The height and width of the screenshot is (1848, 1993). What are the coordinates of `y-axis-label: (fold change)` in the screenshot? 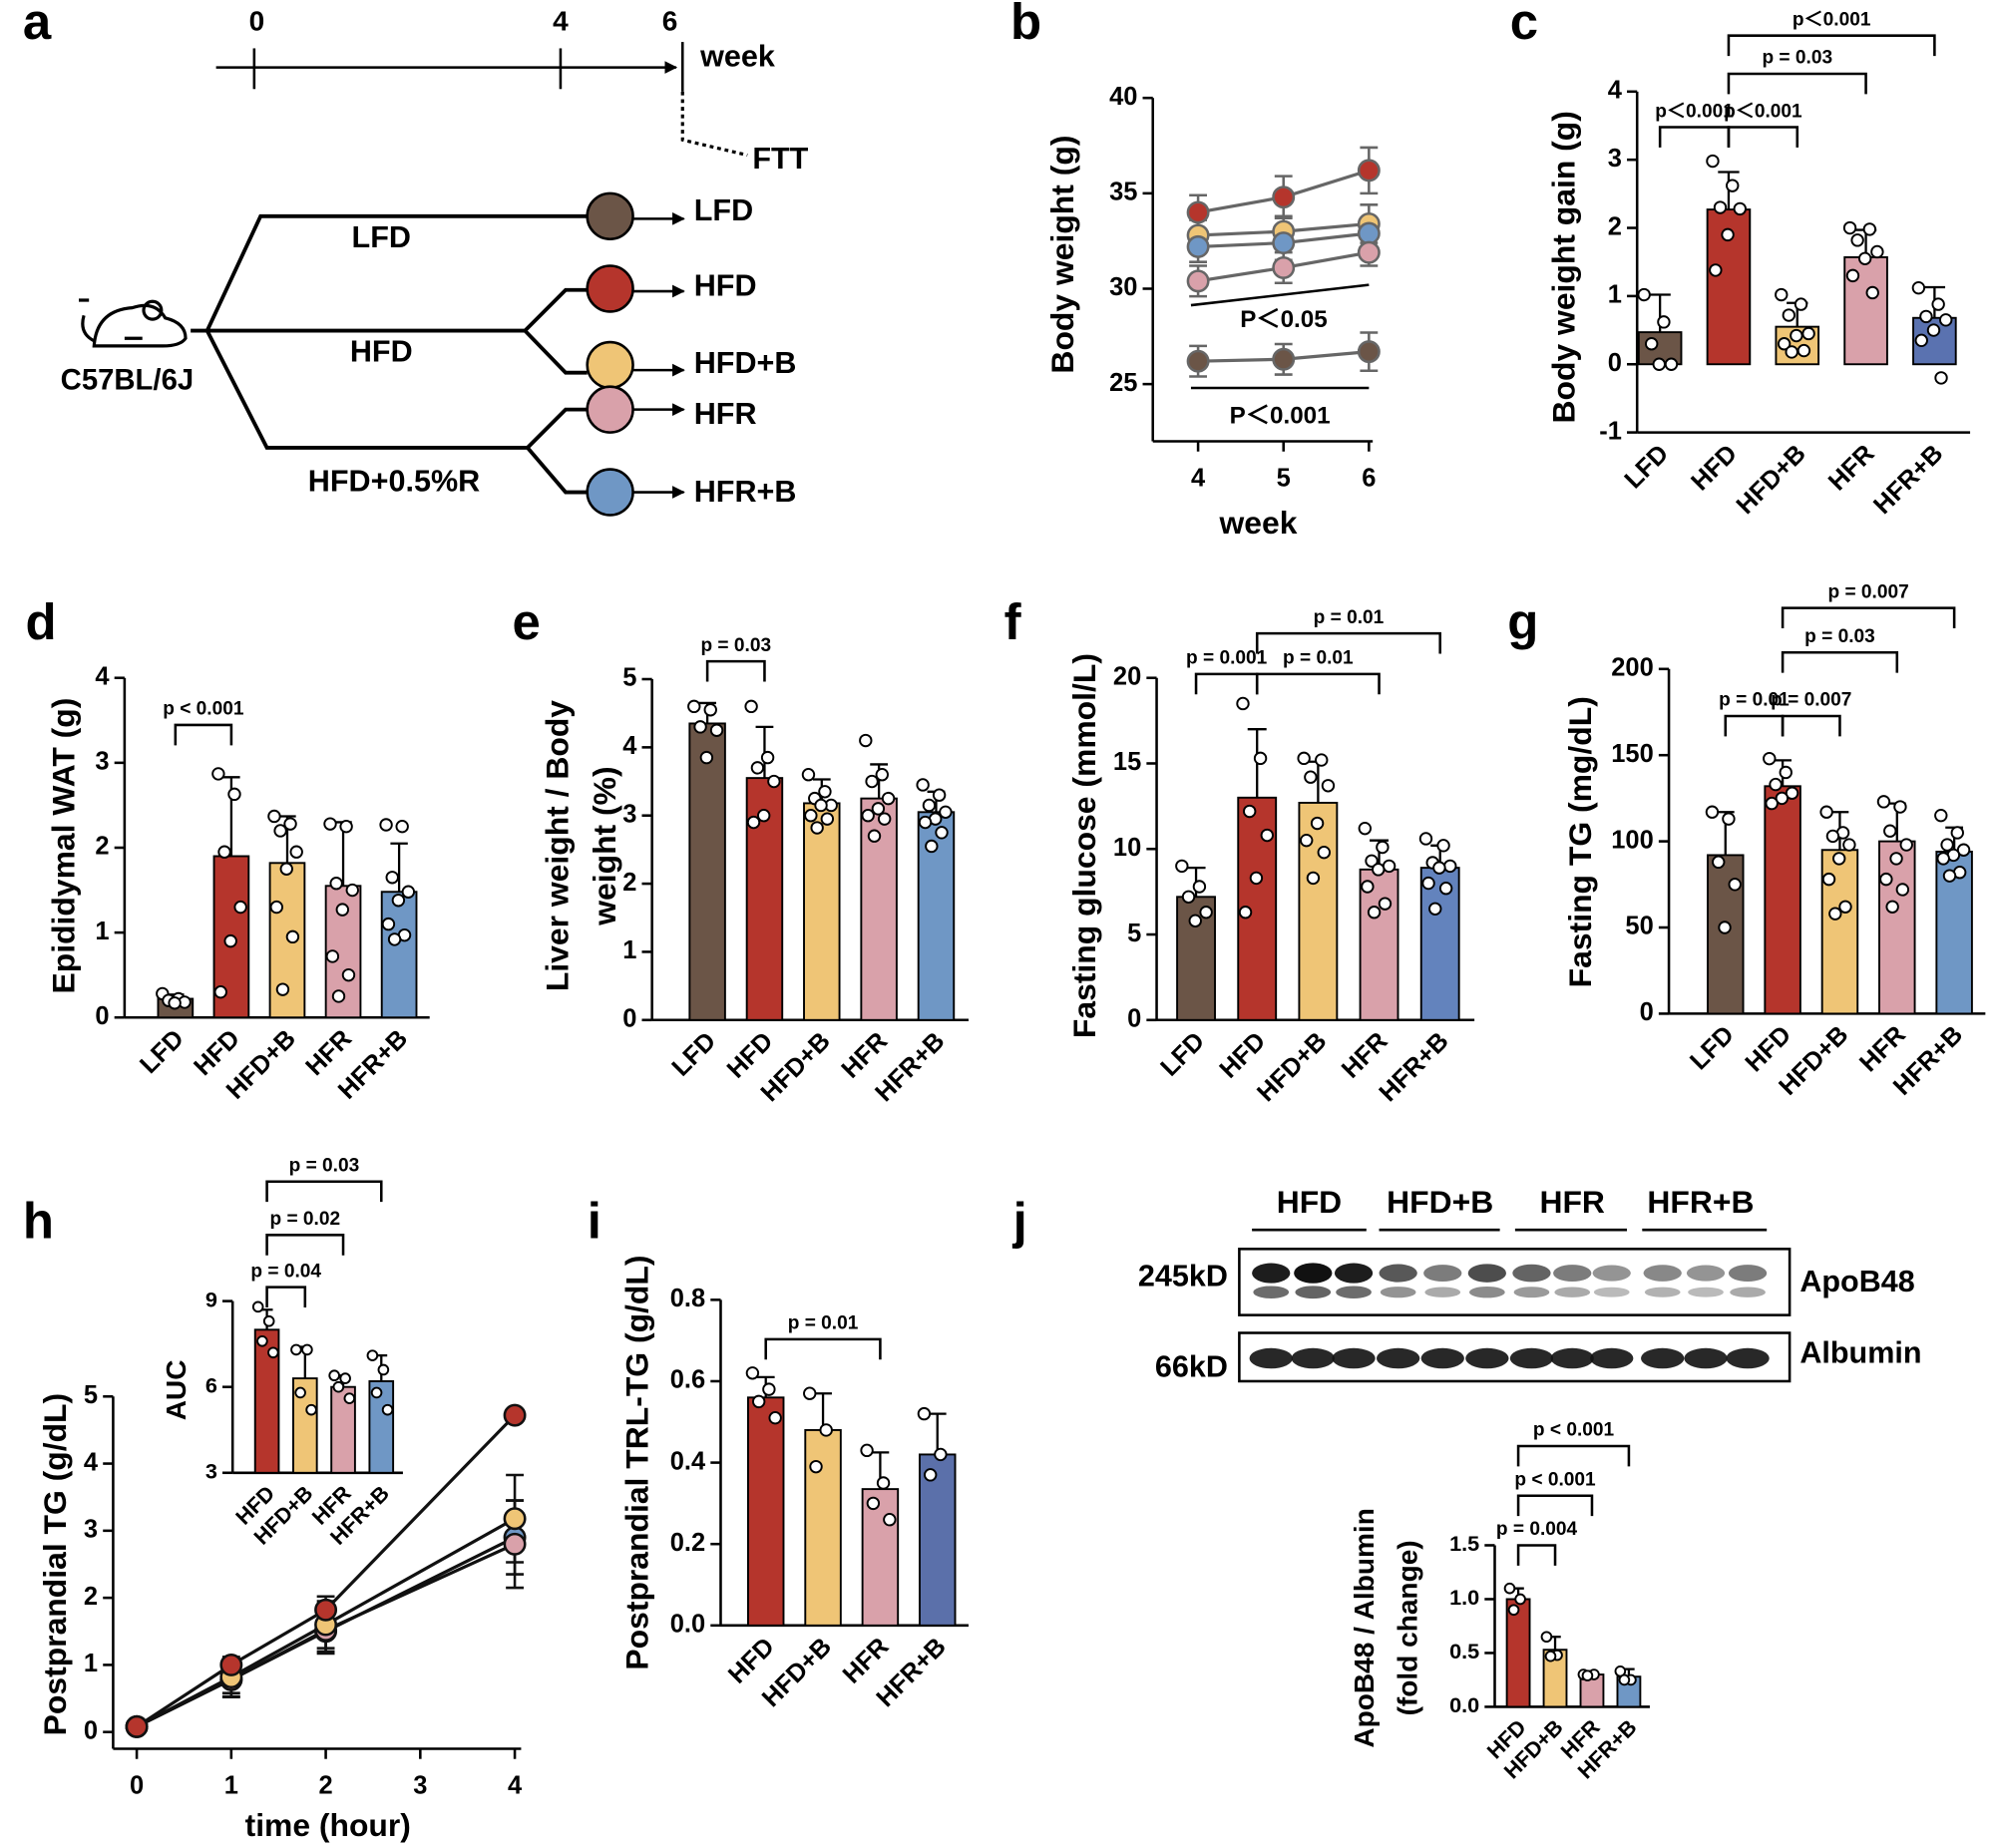 It's located at (1408, 1627).